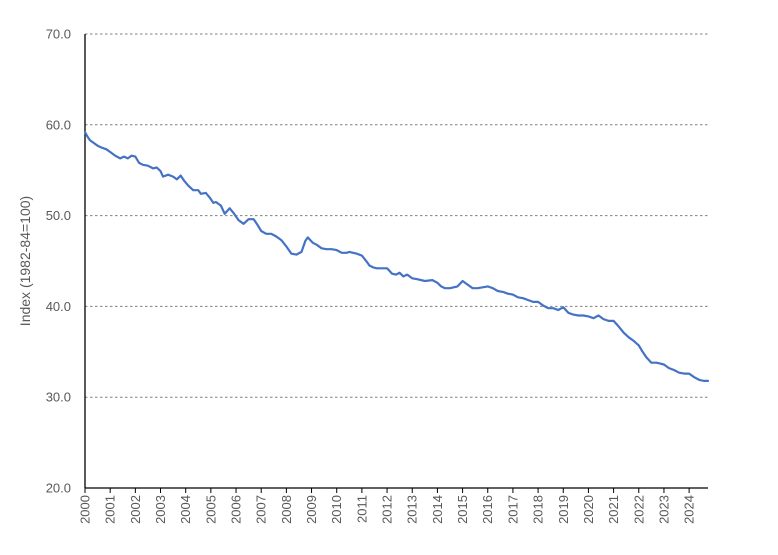  I want to click on x-tick-label: 2005, so click(210, 509).